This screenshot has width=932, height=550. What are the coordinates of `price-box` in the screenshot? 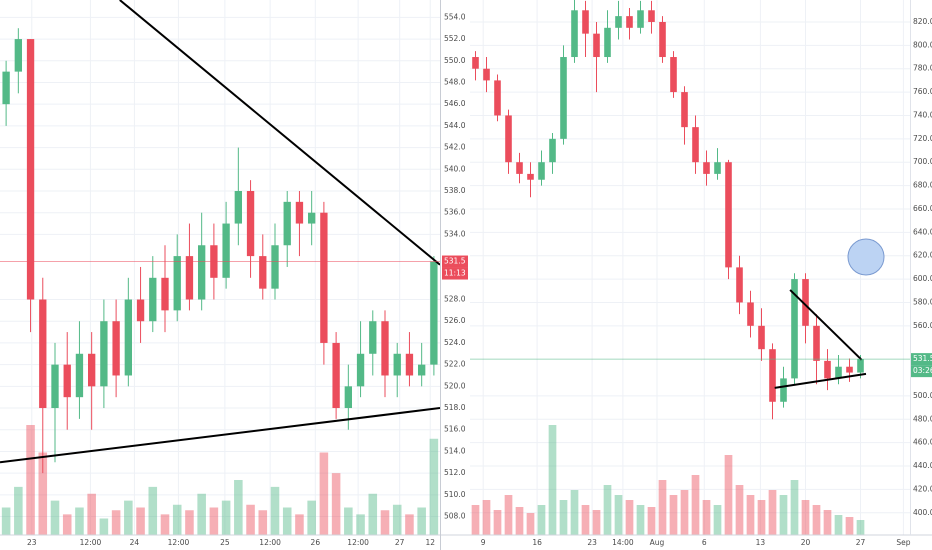 It's located at (921, 359).